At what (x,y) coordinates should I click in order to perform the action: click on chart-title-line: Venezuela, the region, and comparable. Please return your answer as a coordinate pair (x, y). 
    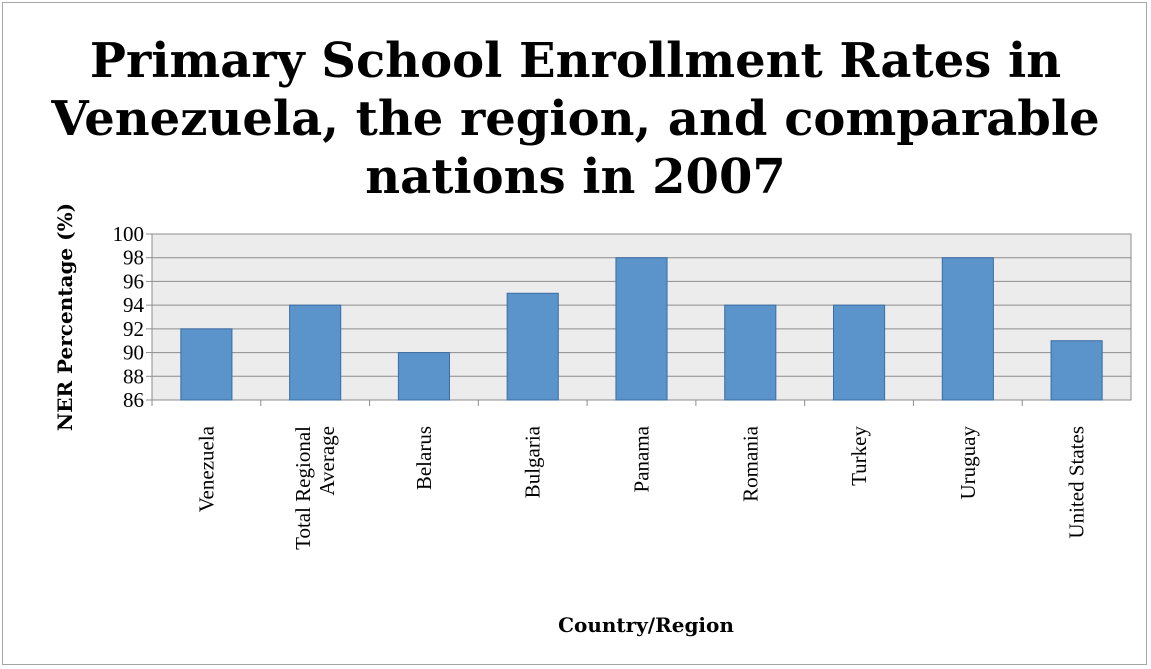
    Looking at the image, I should click on (575, 119).